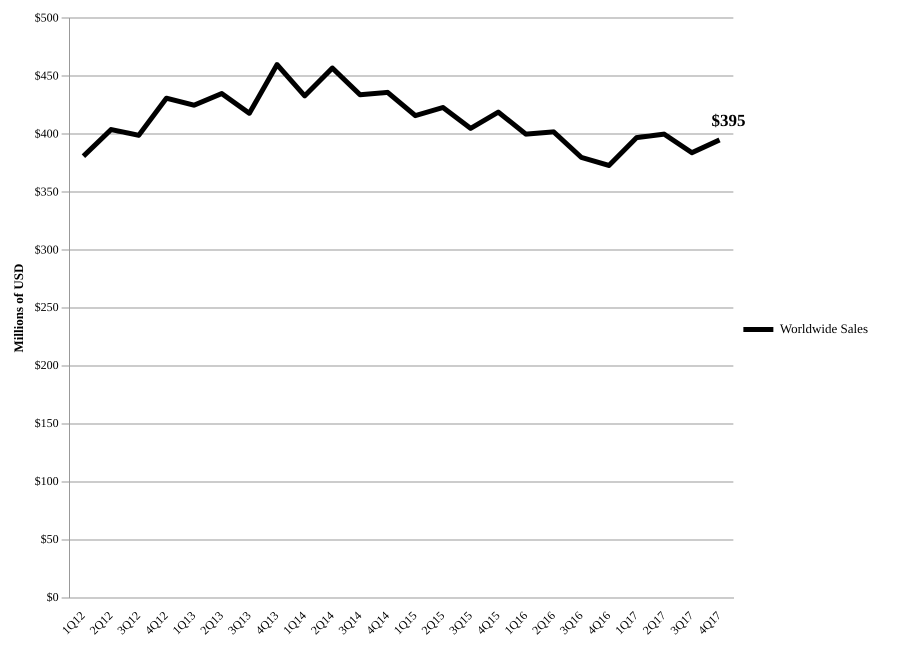 The image size is (900, 653). I want to click on annotation: $395, so click(729, 120).